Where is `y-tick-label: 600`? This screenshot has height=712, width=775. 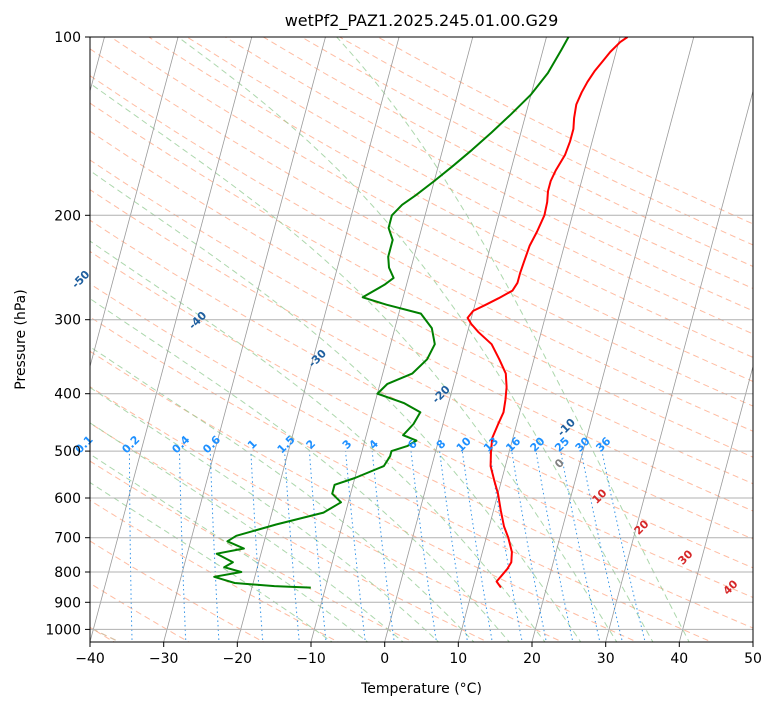 y-tick-label: 600 is located at coordinates (67, 499).